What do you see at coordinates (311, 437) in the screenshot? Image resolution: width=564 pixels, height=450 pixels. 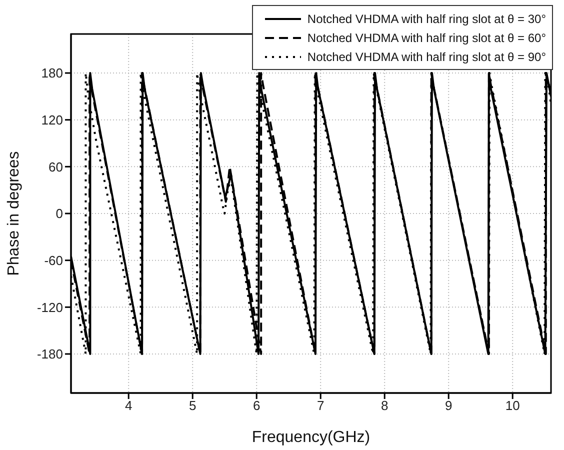 I see `x-axis-title: Frequency(GHz)` at bounding box center [311, 437].